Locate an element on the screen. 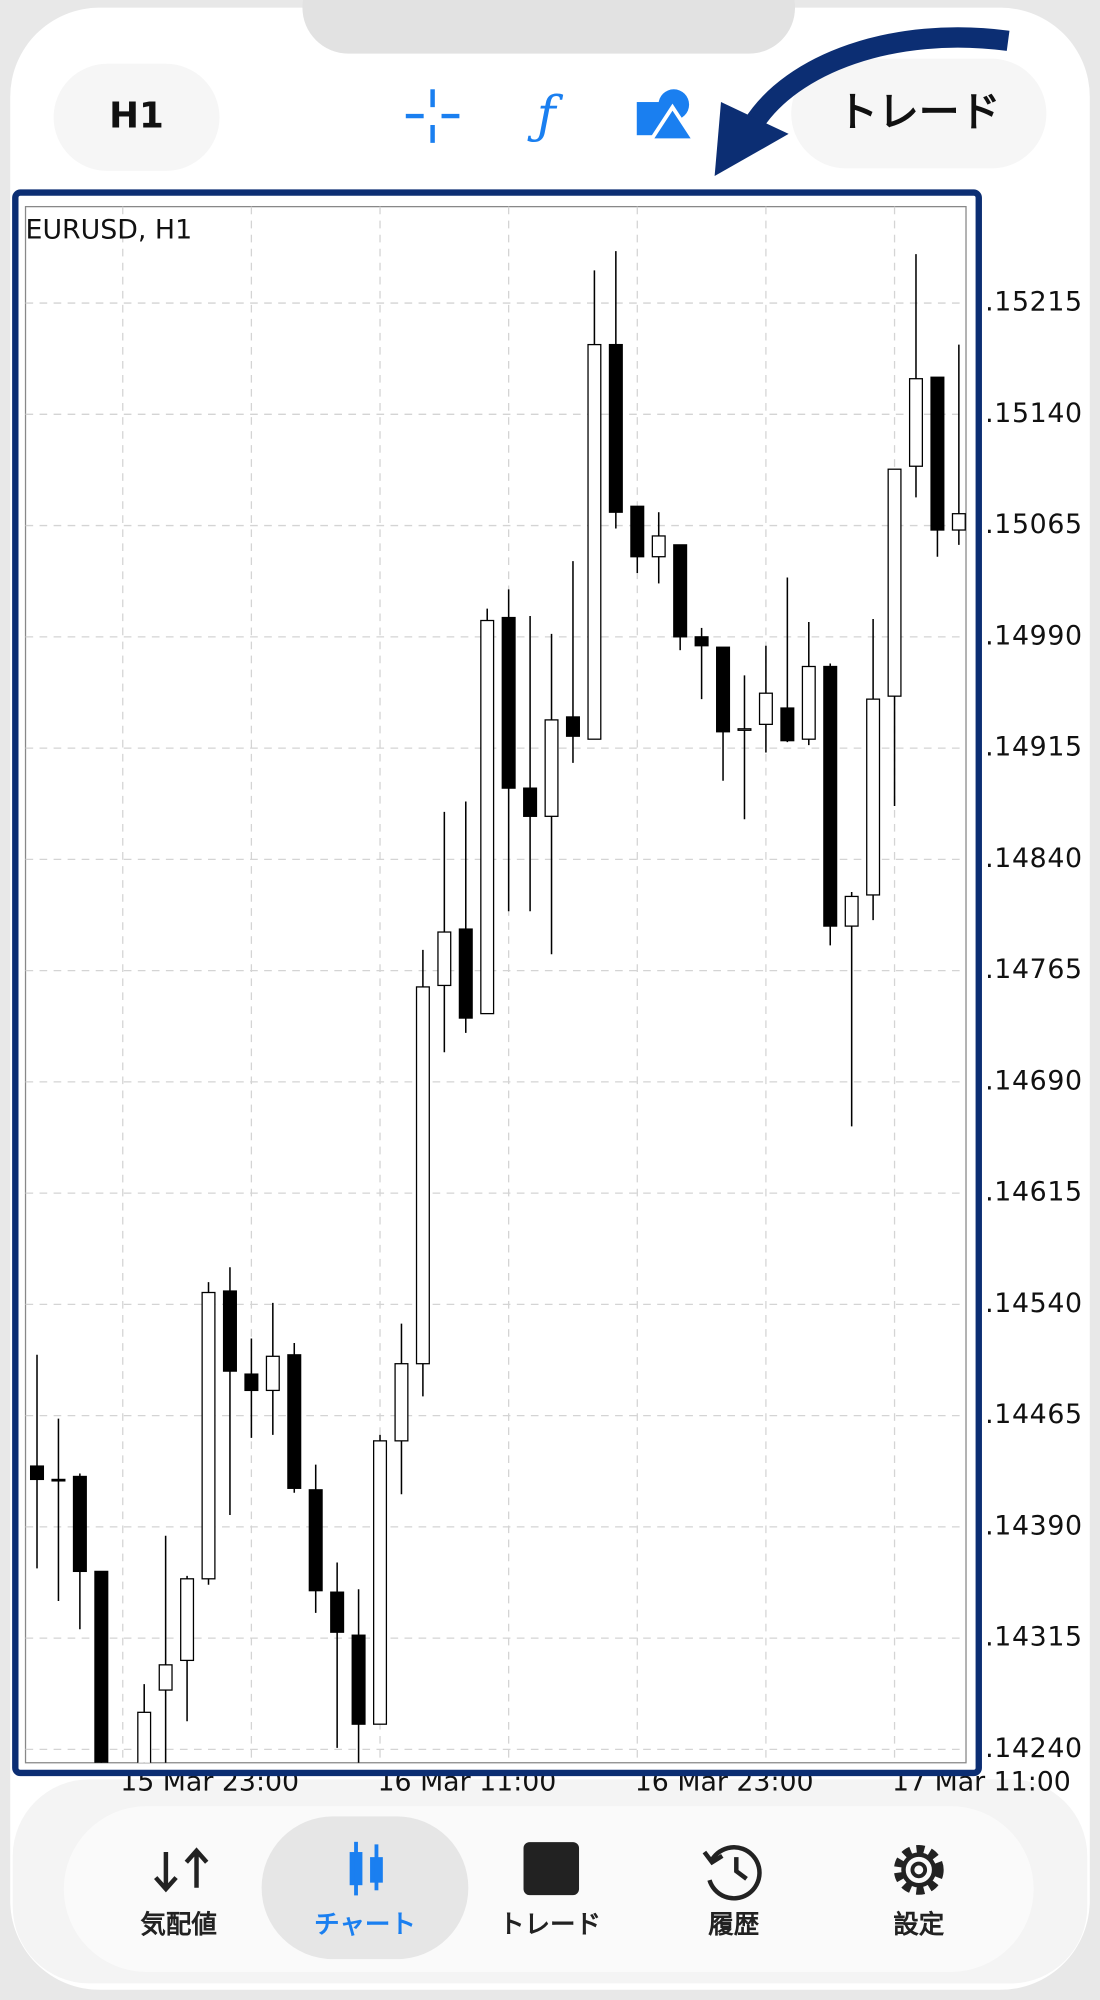  y-tick-label: .14690 is located at coordinates (1034, 1080).